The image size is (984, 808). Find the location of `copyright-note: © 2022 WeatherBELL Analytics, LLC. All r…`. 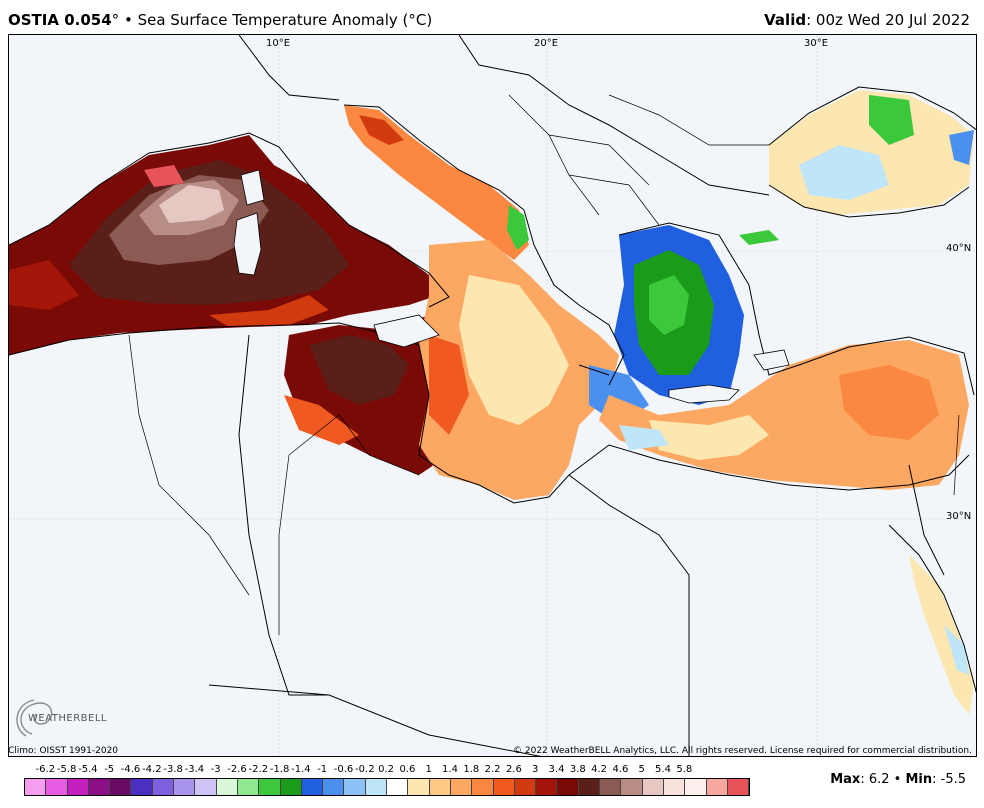

copyright-note: © 2022 WeatherBELL Analytics, LLC. All r… is located at coordinates (742, 751).